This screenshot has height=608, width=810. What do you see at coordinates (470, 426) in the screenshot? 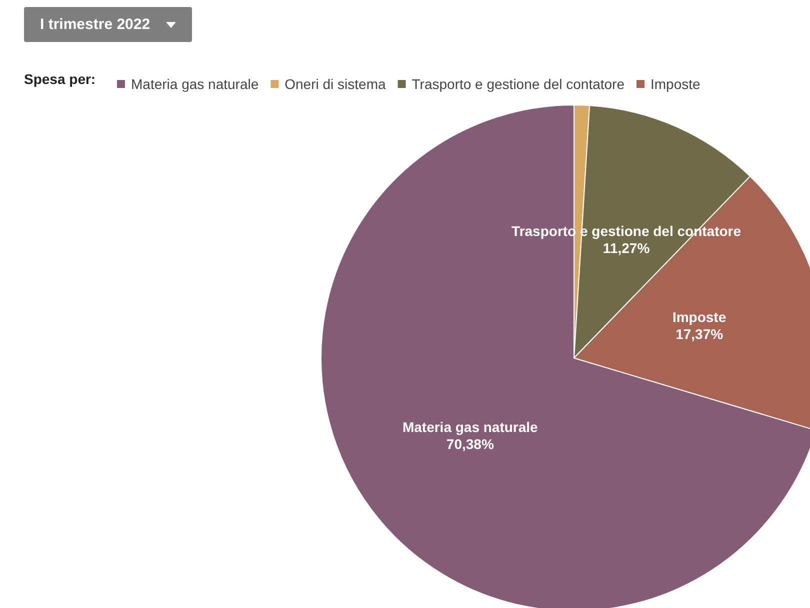
I see `slice-label: Materia gas naturale` at bounding box center [470, 426].